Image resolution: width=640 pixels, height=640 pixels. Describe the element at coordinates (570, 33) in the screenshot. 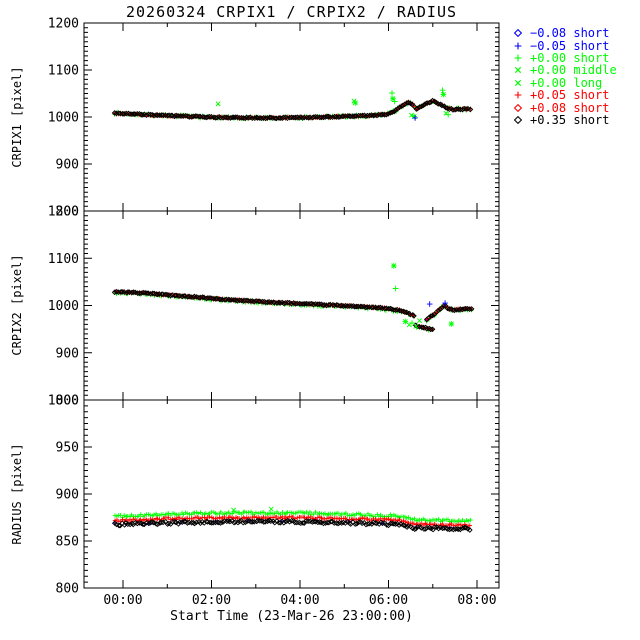

I see `legend-label: −0.08 short` at that location.